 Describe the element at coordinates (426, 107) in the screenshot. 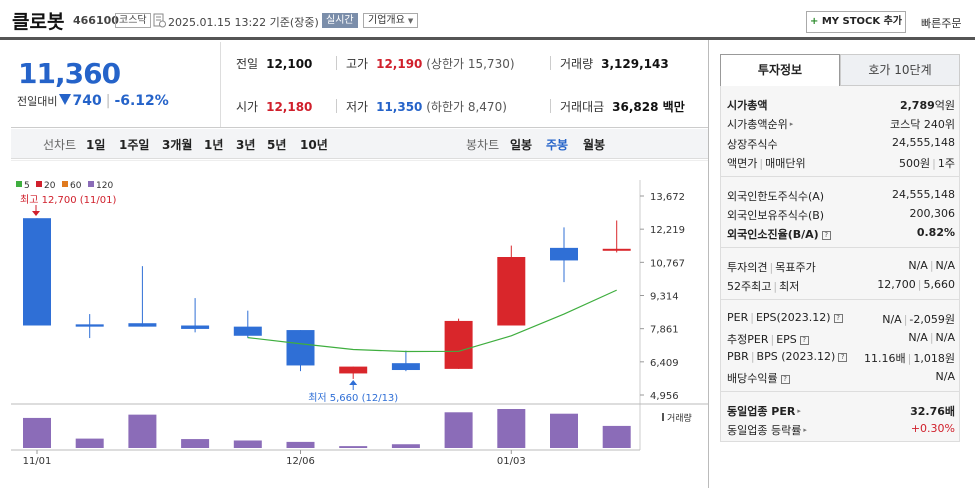

I see `stat-low: 저가 11,350 (하한가 8,470)` at that location.